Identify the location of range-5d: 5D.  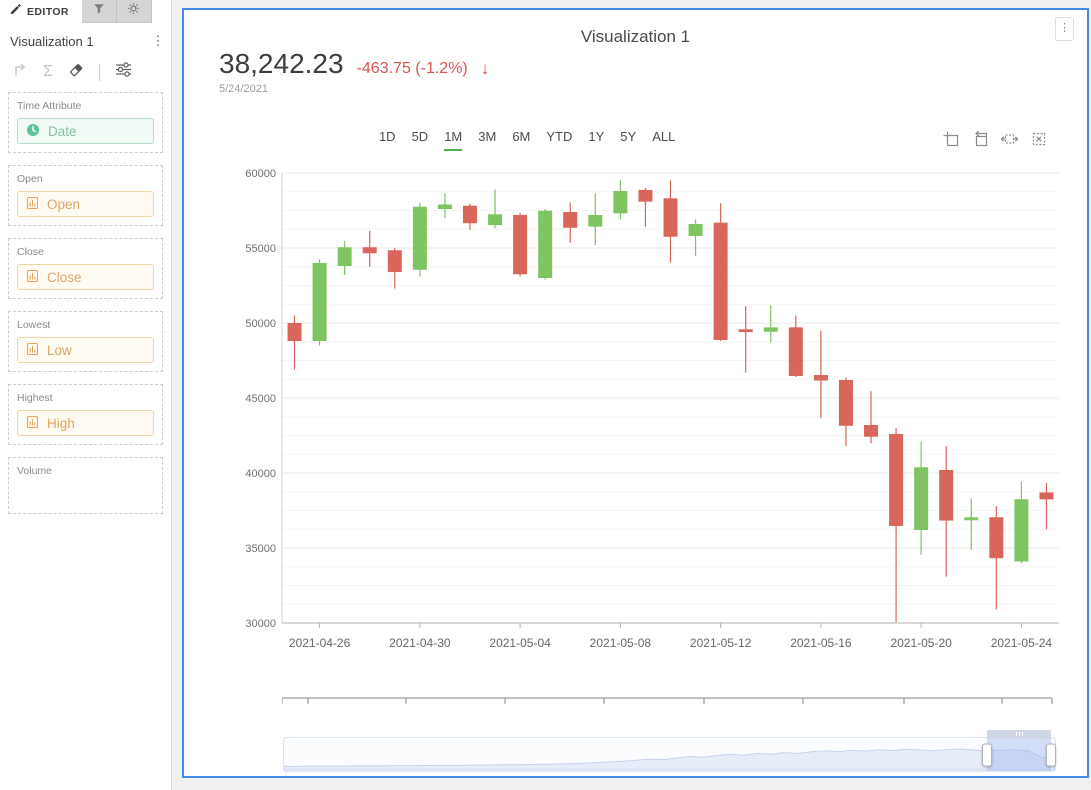
(420, 136).